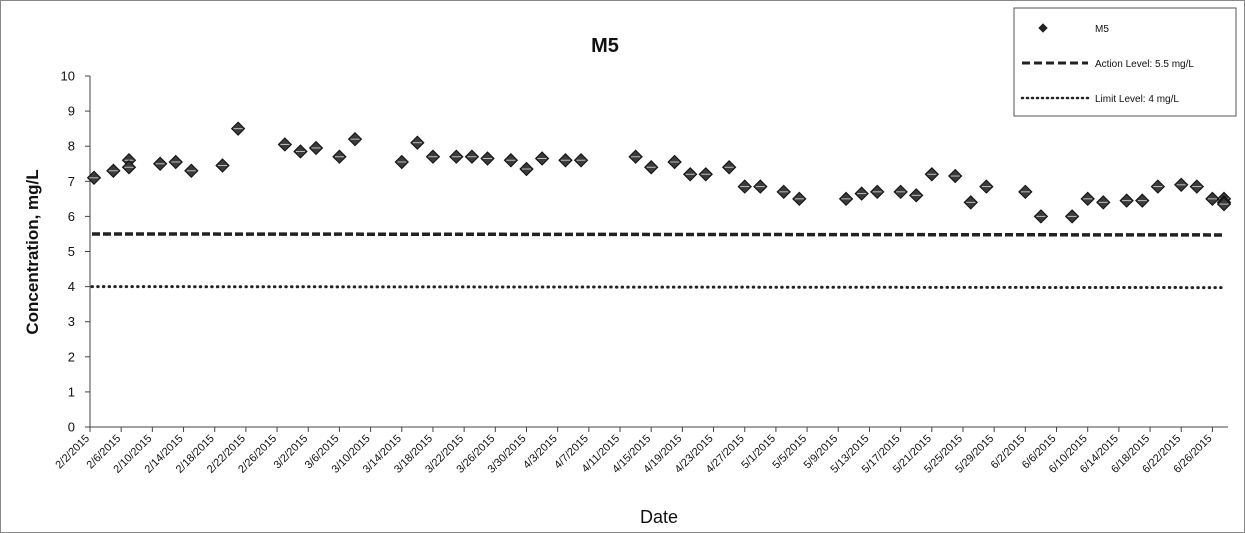  What do you see at coordinates (71, 251) in the screenshot?
I see `y-tick-label: 5` at bounding box center [71, 251].